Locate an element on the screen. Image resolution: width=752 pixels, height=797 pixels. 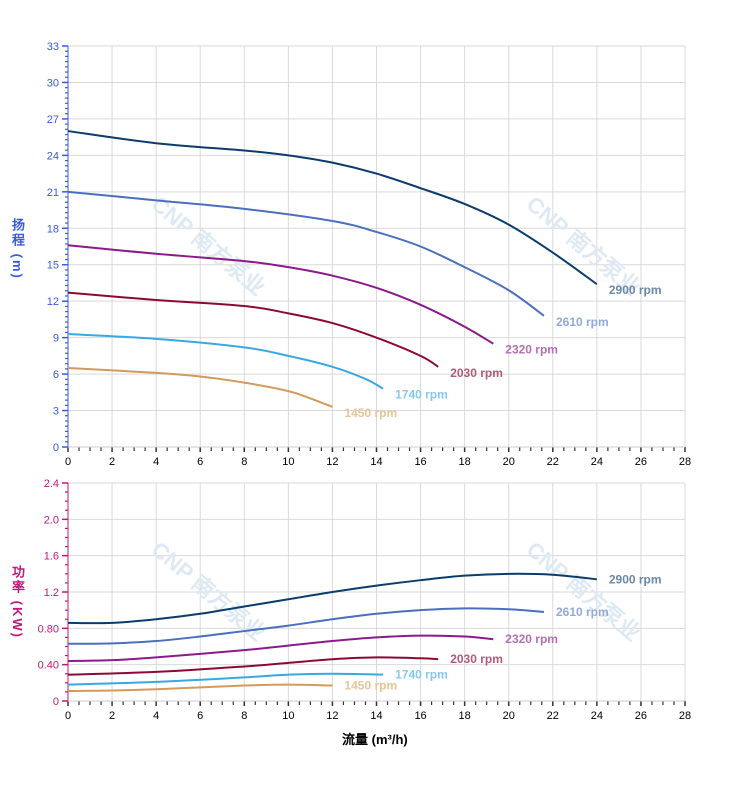
head-curve-2320-rpm is located at coordinates (280, 294).